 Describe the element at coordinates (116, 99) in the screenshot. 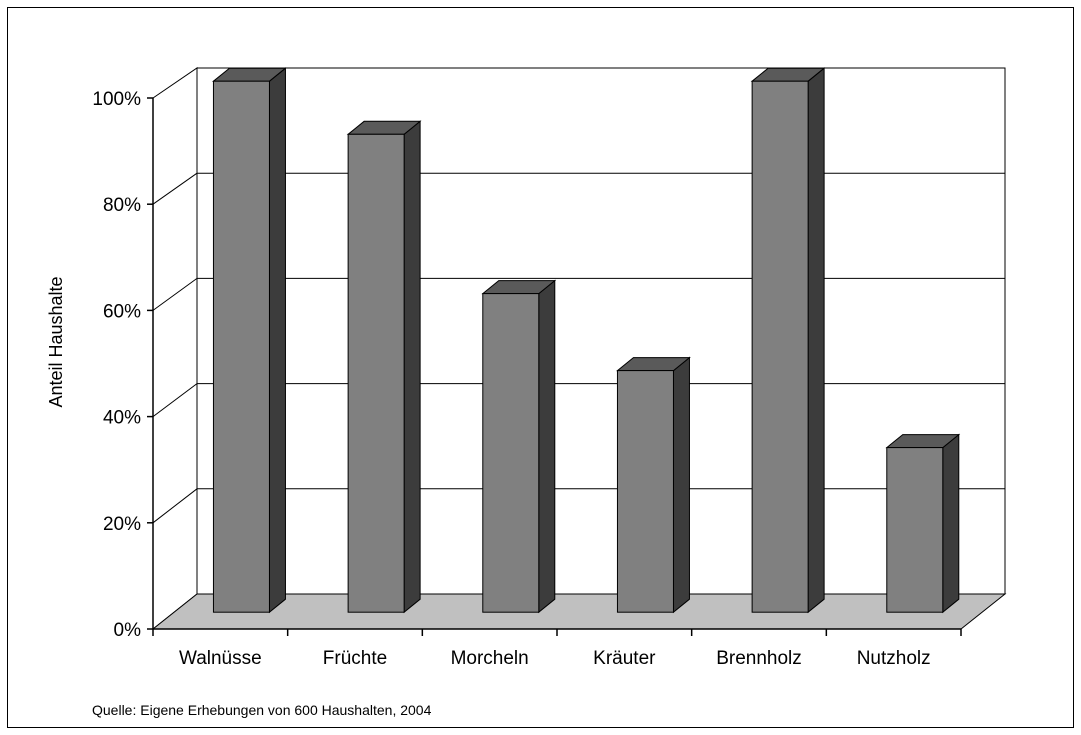

I see `y-tick-label: 100%` at that location.